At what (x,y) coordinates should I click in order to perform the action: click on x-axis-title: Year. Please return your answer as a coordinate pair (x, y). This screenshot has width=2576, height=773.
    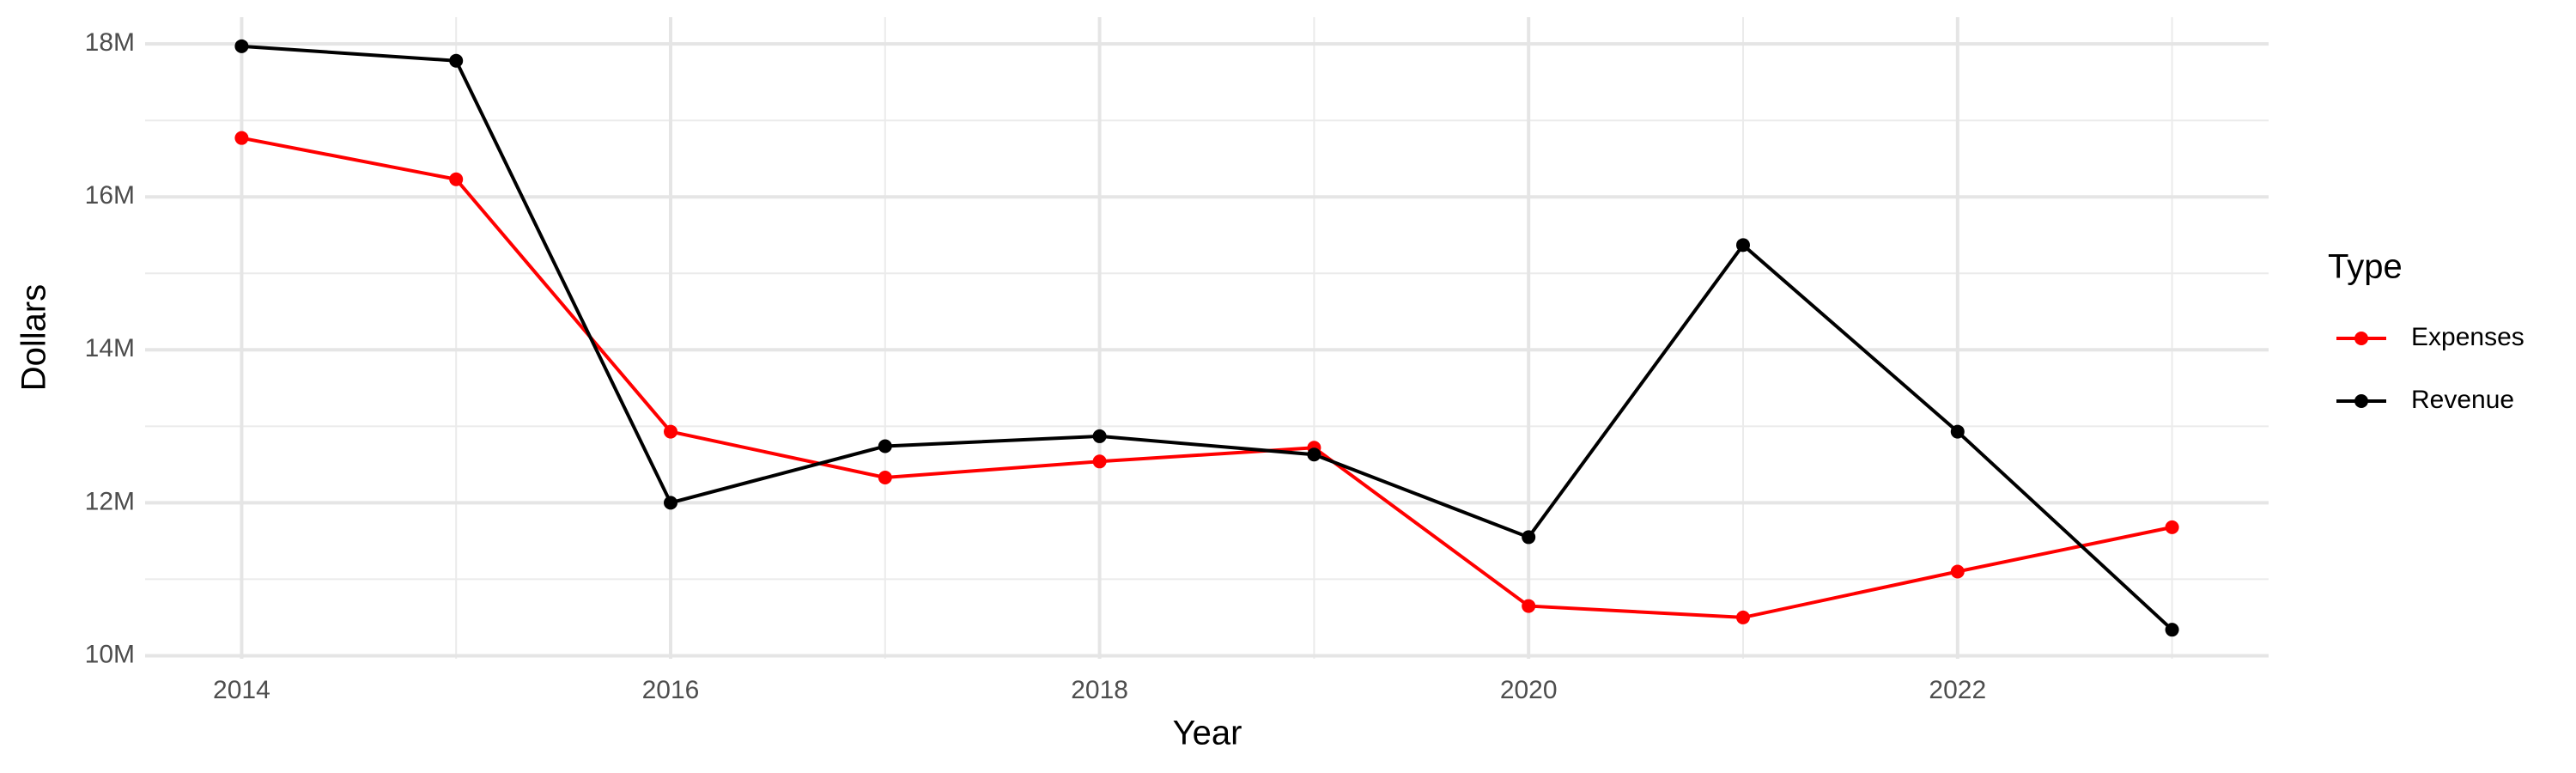
    Looking at the image, I should click on (1207, 733).